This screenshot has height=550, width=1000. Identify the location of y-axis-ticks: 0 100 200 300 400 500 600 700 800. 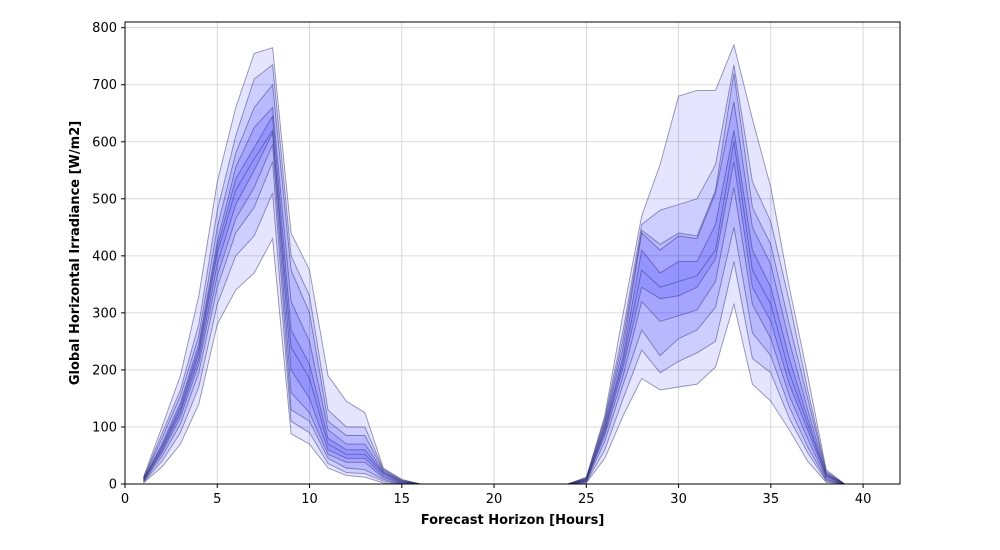
(108, 257).